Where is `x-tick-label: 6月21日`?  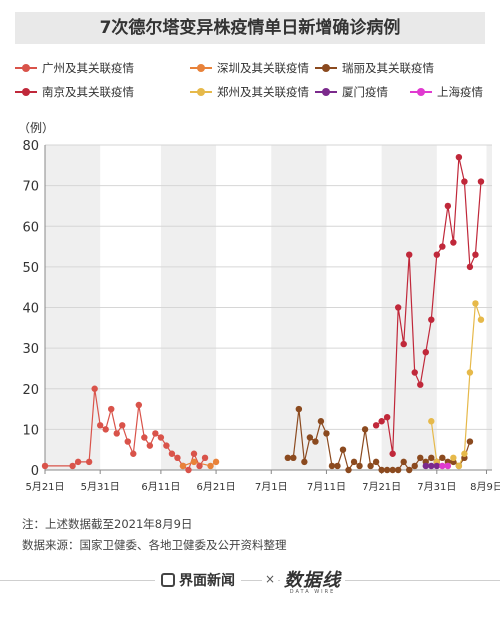 x-tick-label: 6月21日 is located at coordinates (216, 487).